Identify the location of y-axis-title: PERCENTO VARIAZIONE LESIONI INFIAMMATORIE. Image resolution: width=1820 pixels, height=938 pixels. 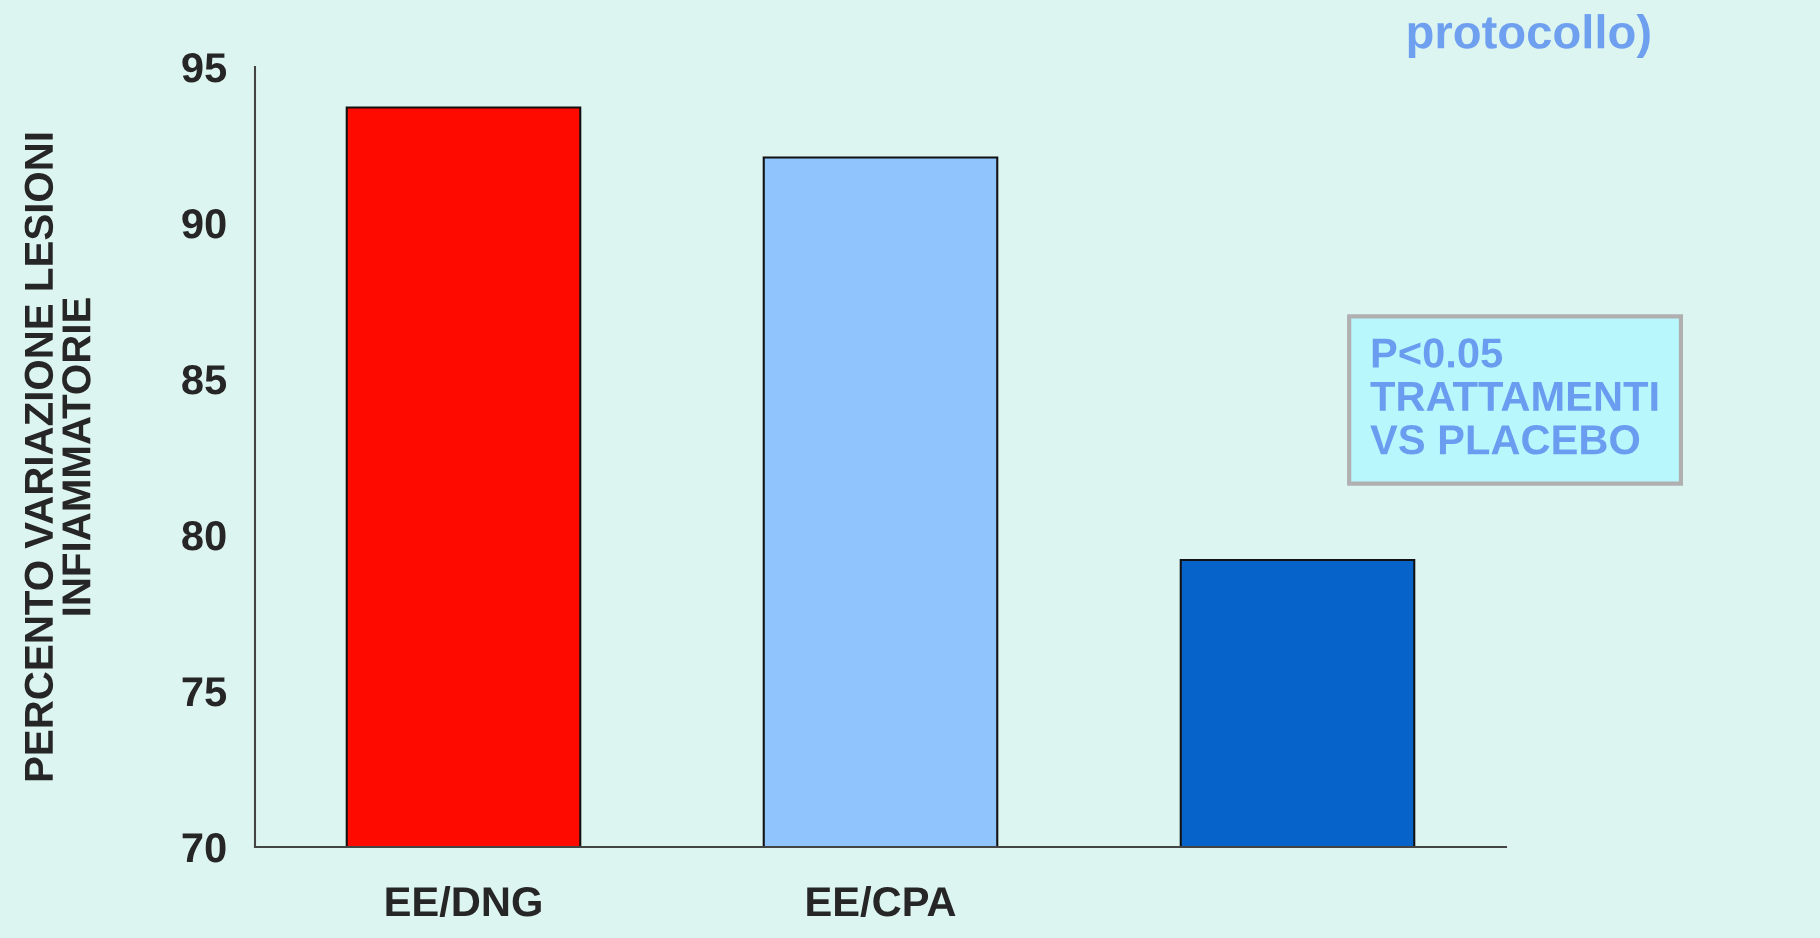
(57, 457).